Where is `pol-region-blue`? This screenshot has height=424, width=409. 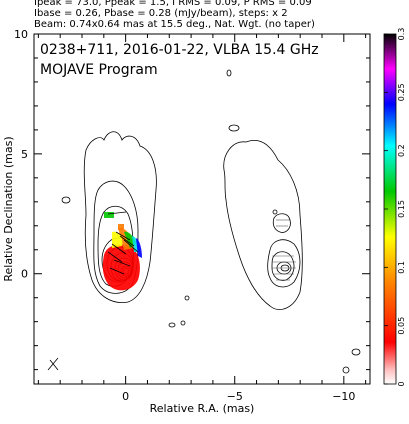 pol-region-blue is located at coordinates (139, 248).